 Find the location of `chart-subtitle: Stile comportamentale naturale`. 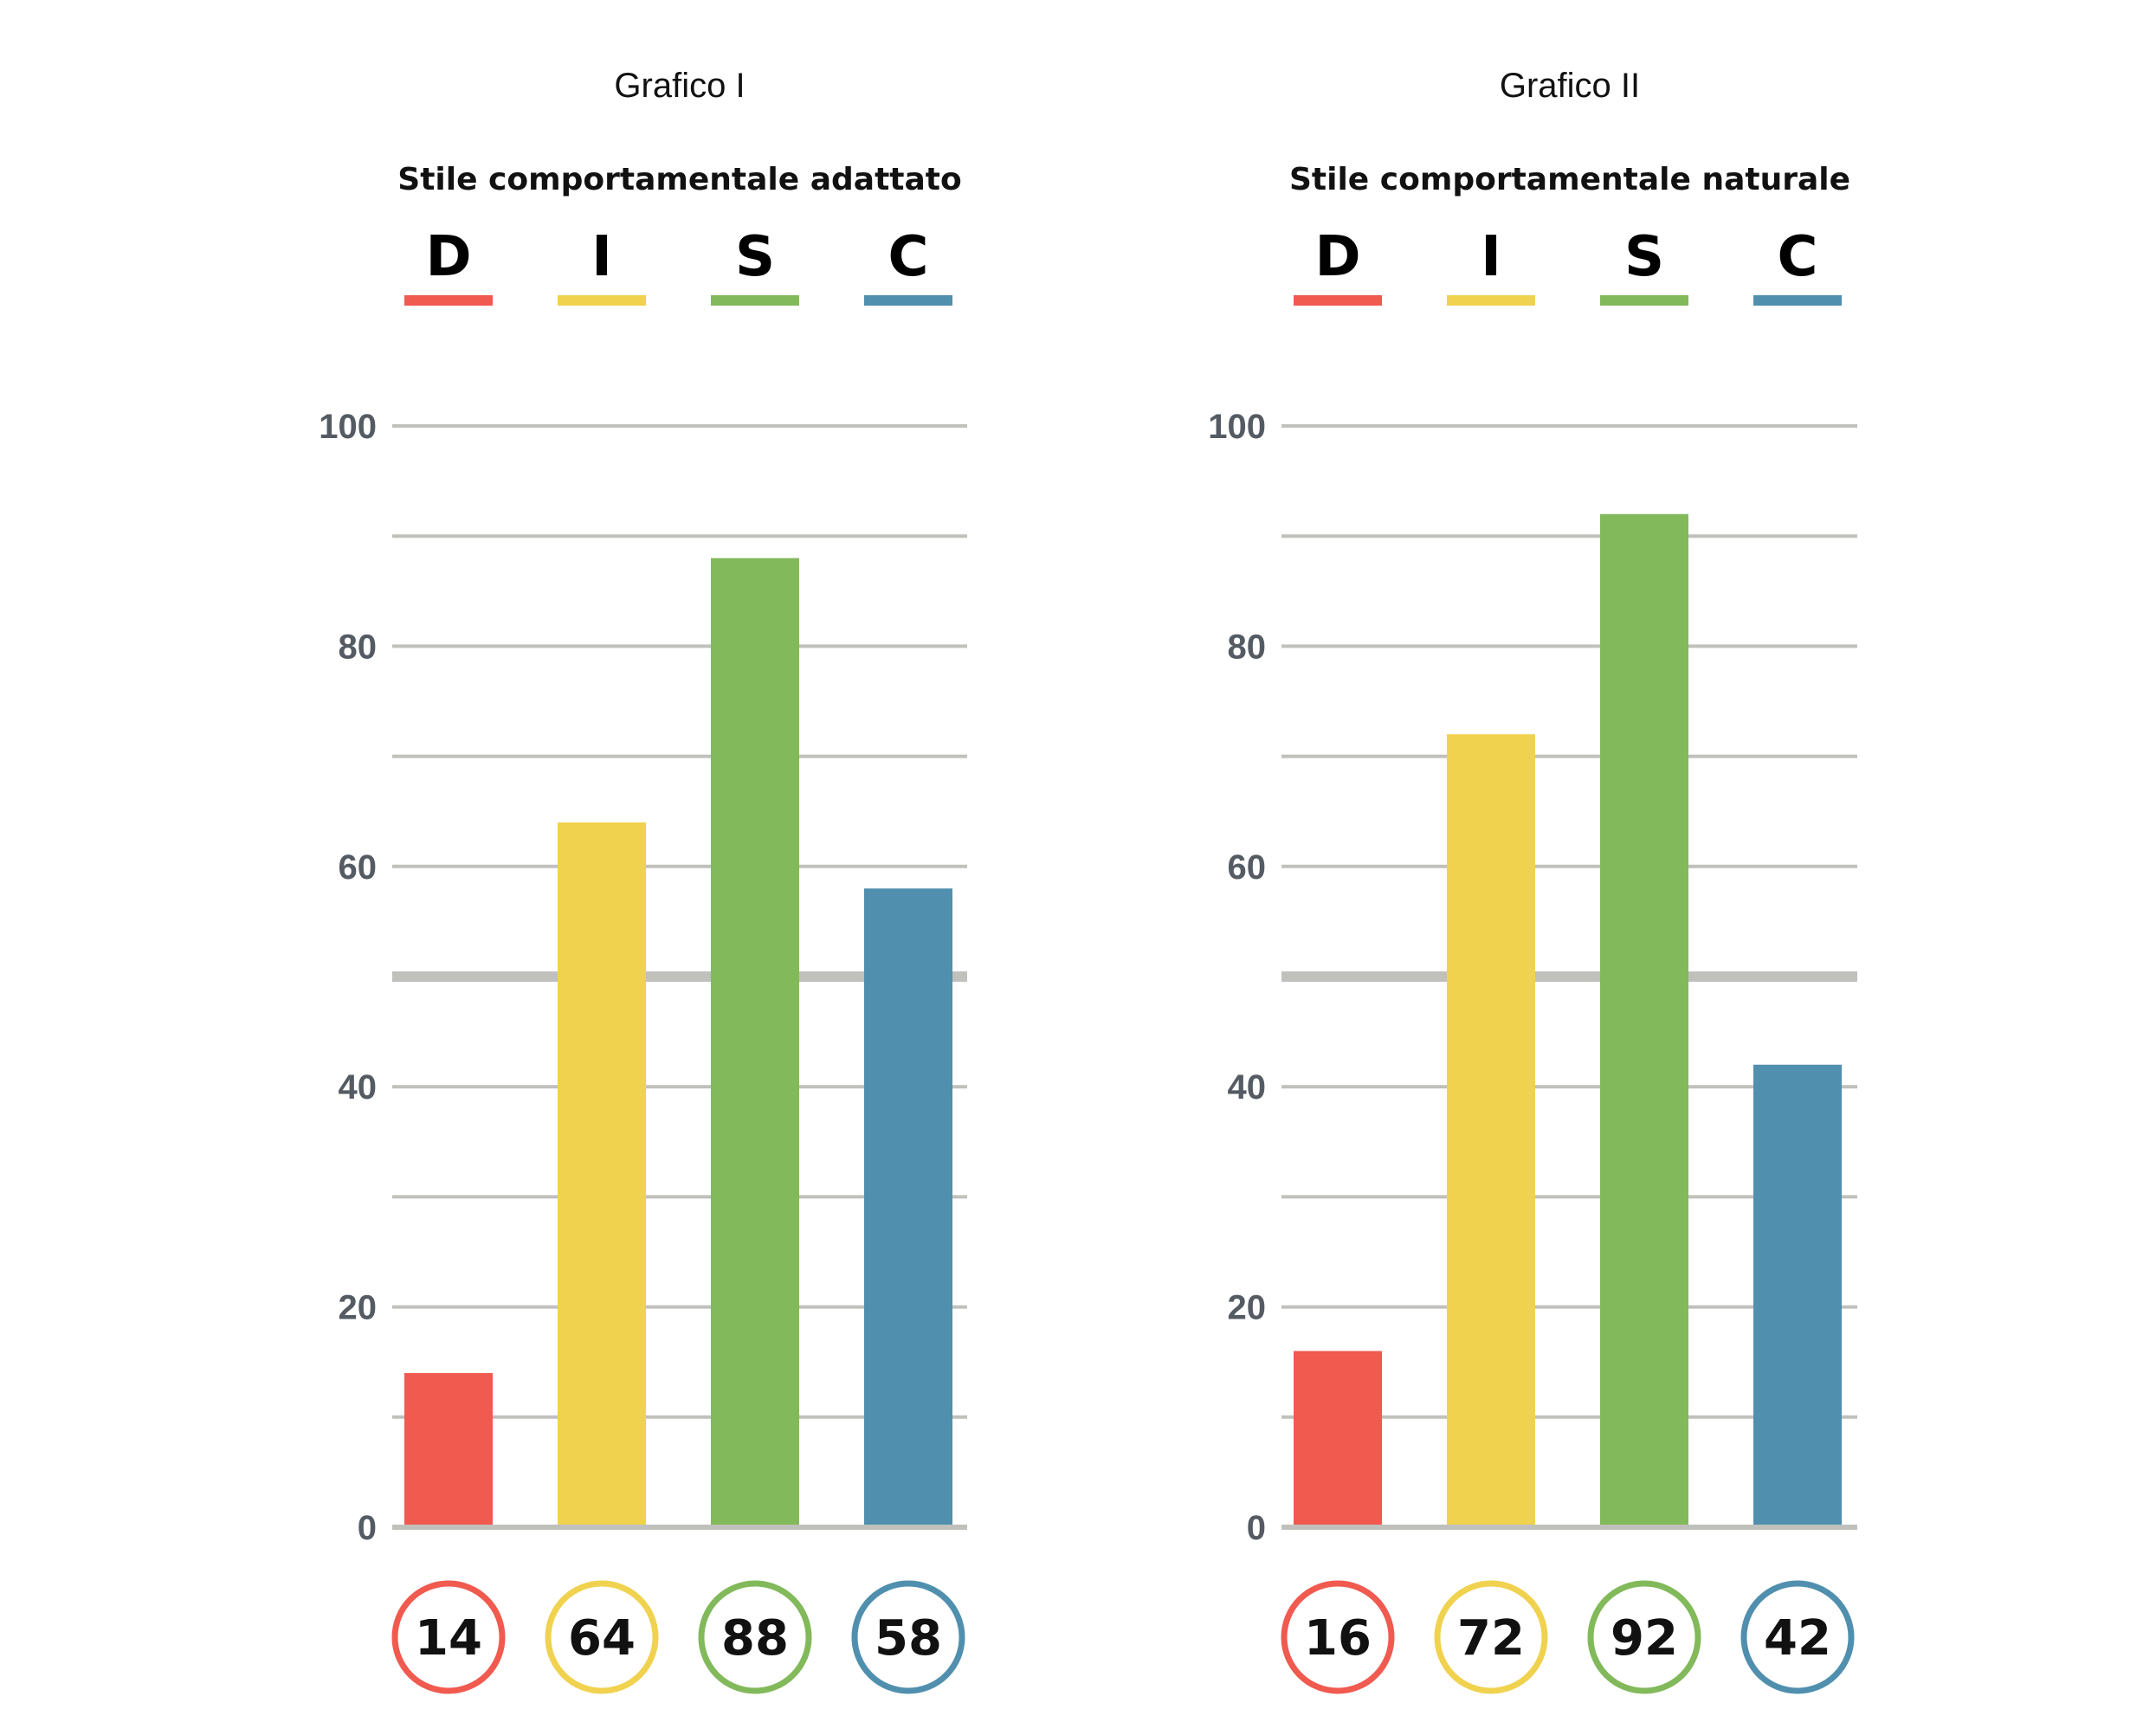

chart-subtitle: Stile comportamentale naturale is located at coordinates (1569, 179).